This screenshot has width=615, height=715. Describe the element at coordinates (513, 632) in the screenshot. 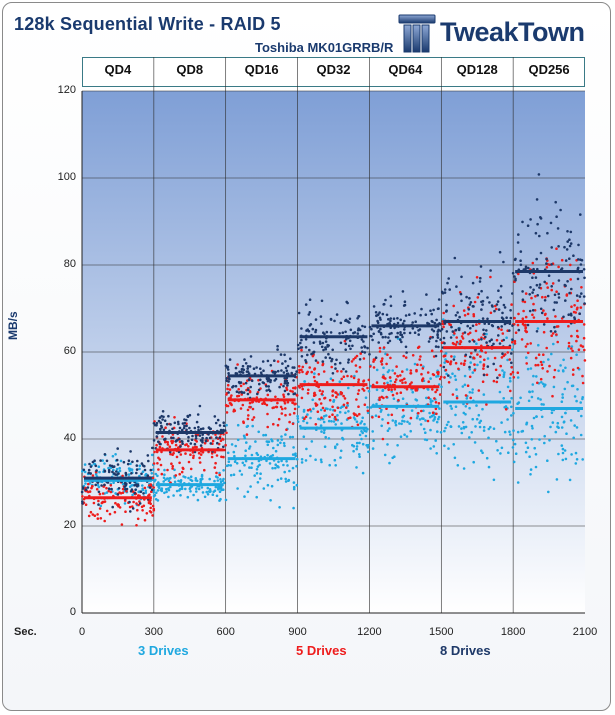

I see `x-tick-label: 1800` at that location.